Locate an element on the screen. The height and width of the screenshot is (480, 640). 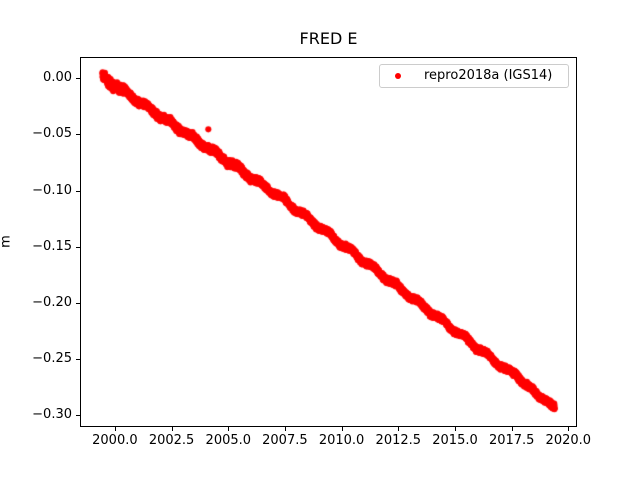
x-tick-label: 2007.5 is located at coordinates (285, 440).